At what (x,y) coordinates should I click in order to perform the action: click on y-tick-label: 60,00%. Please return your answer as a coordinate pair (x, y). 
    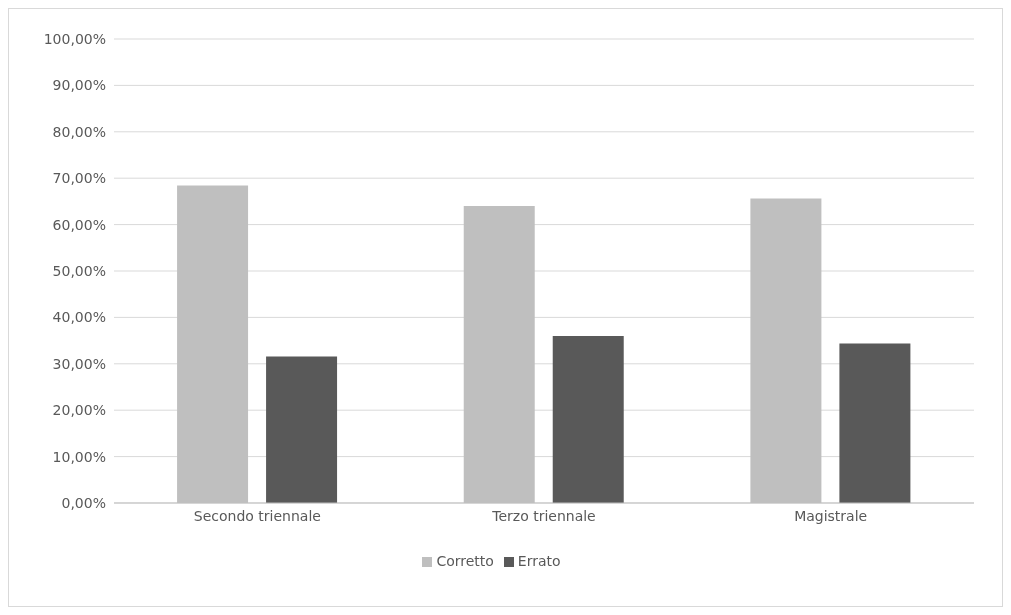
    Looking at the image, I should click on (79, 224).